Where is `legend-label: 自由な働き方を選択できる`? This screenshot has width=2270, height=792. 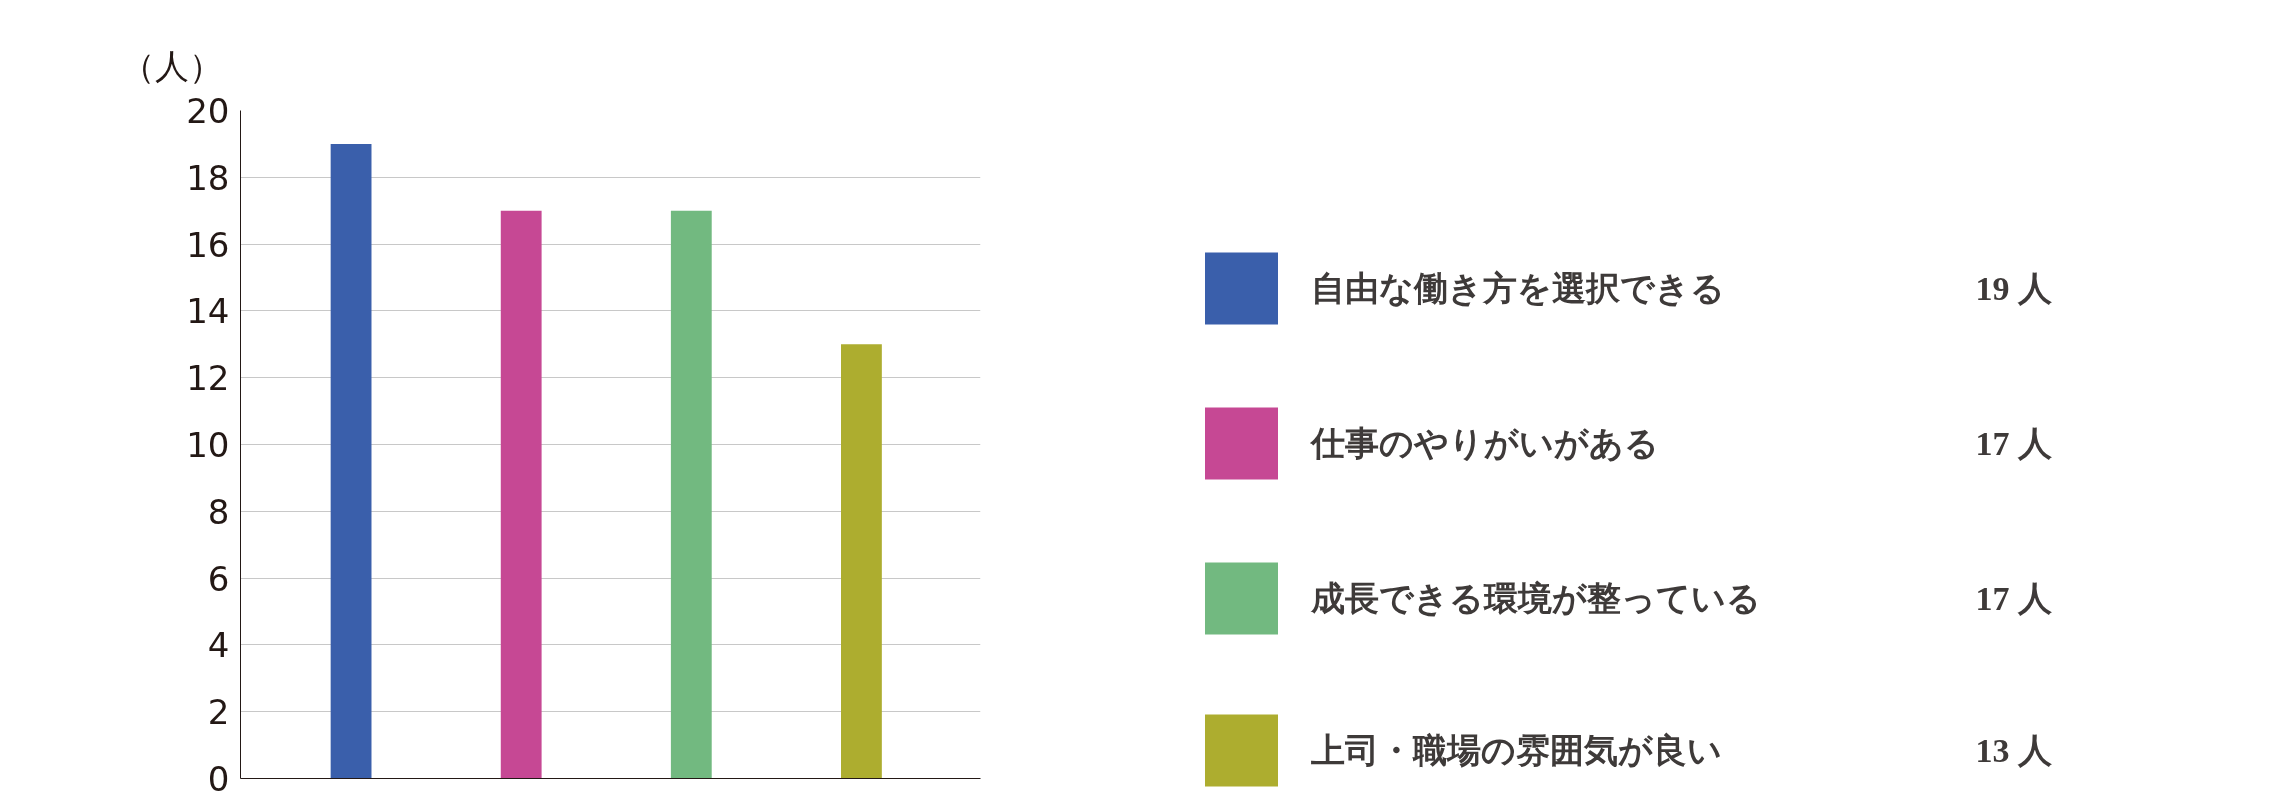 legend-label: 自由な働き方を選択できる is located at coordinates (1517, 288).